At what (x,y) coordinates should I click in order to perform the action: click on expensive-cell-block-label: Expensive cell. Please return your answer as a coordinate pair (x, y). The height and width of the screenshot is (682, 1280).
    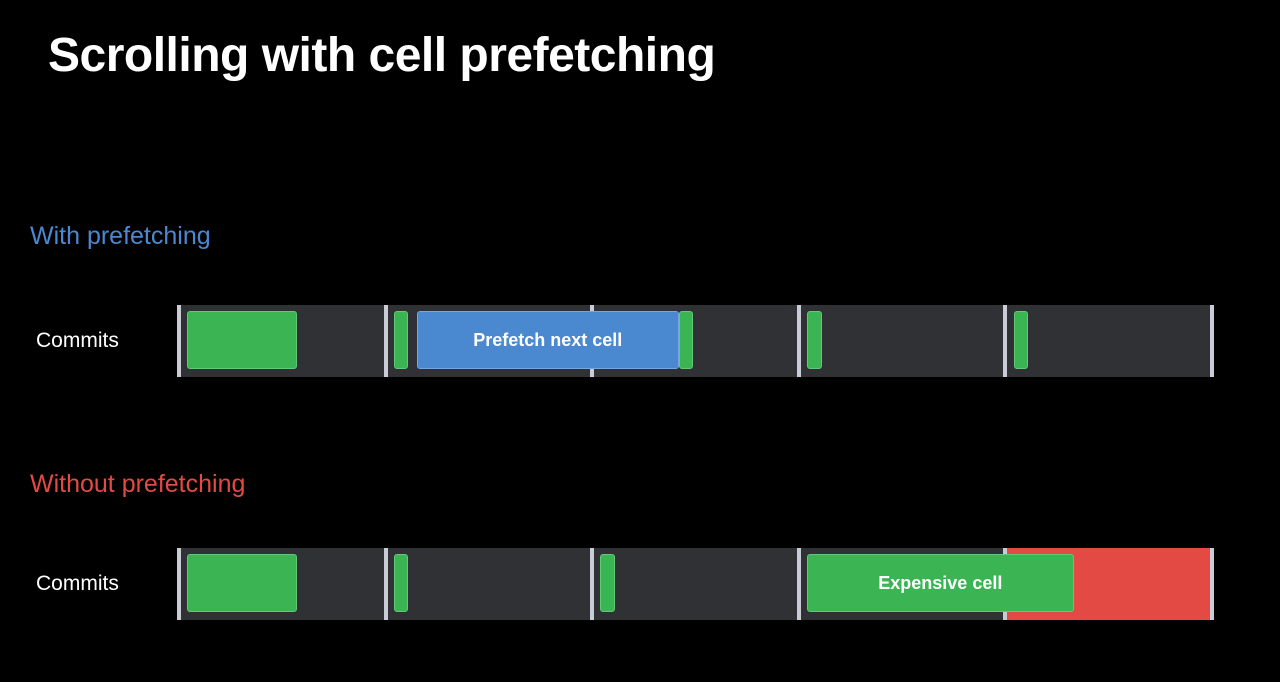
    Looking at the image, I should click on (940, 582).